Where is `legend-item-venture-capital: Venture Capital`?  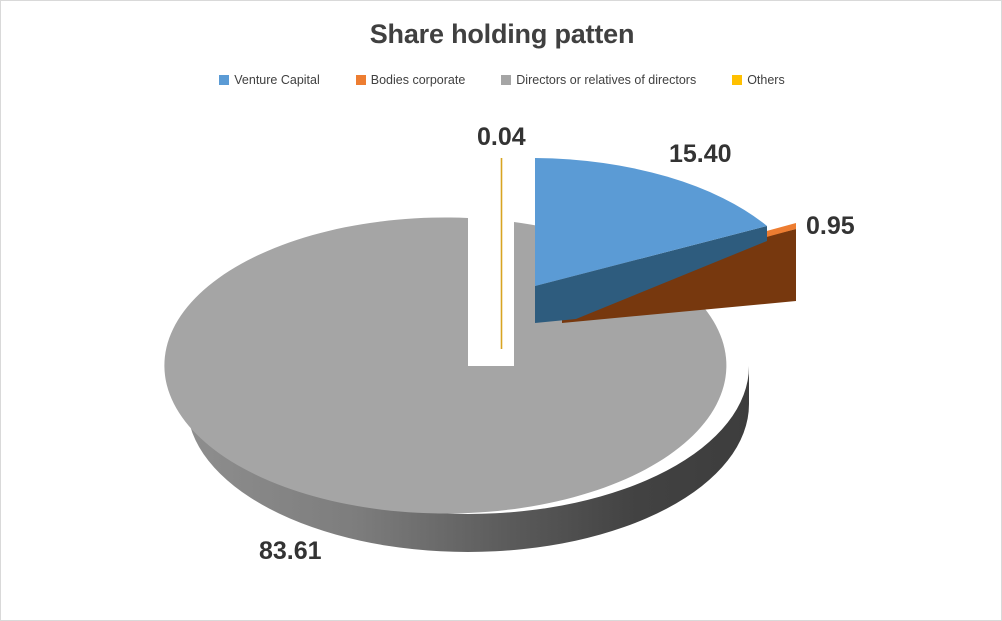 legend-item-venture-capital: Venture Capital is located at coordinates (269, 80).